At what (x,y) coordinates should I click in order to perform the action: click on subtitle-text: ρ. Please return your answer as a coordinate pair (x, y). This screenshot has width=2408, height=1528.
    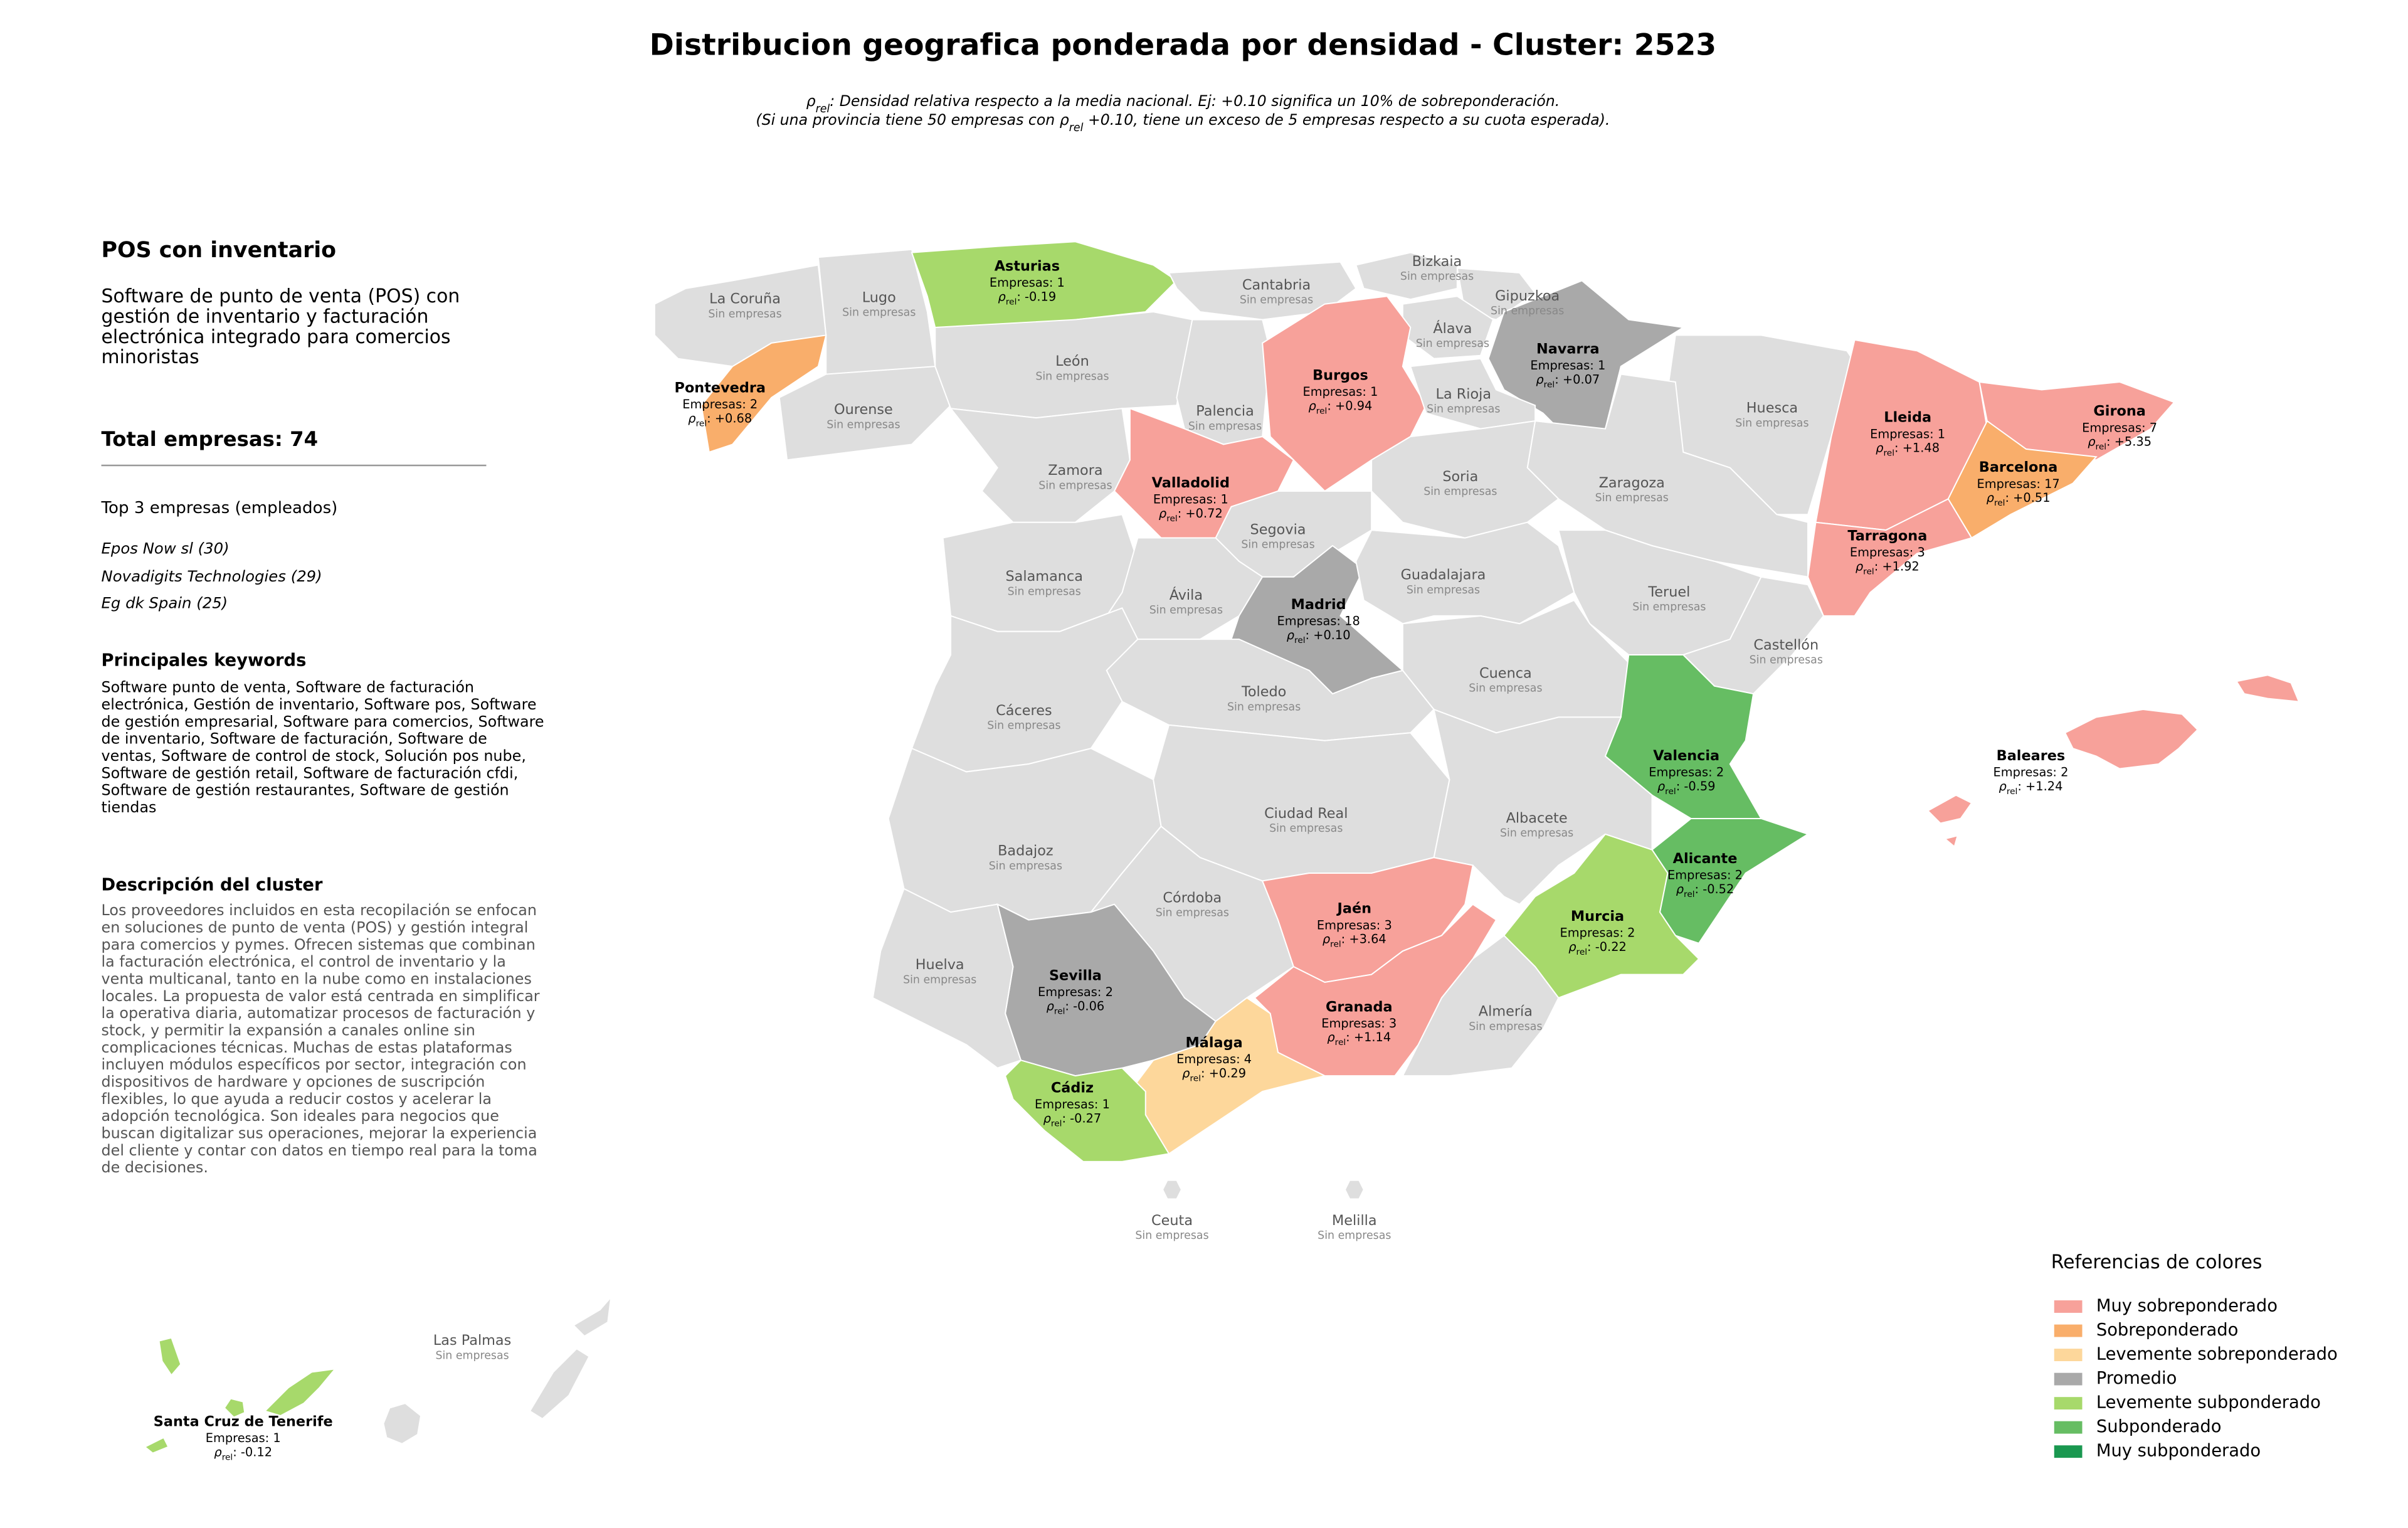
    Looking at the image, I should click on (811, 101).